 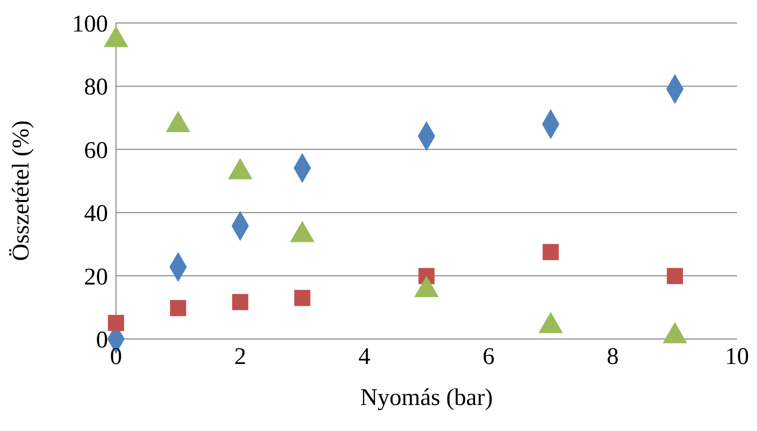 I want to click on x-tick-label: 2, so click(x=240, y=357).